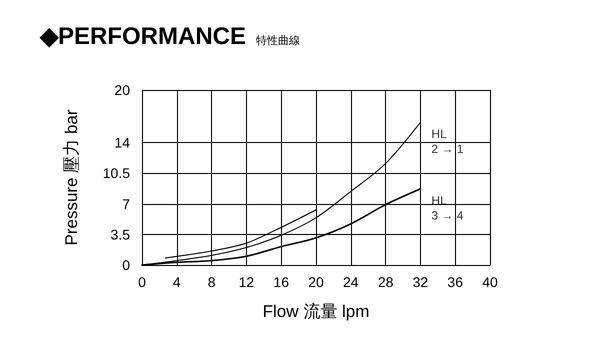 The width and height of the screenshot is (600, 350). What do you see at coordinates (316, 282) in the screenshot?
I see `x-tick-label: 20` at bounding box center [316, 282].